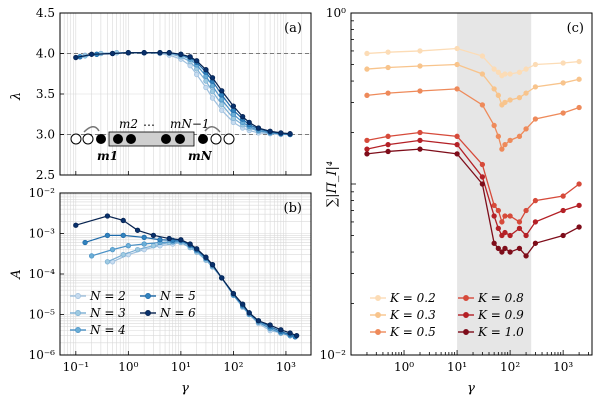 This screenshot has width=599, height=408. What do you see at coordinates (177, 296) in the screenshot?
I see `legend-label: N = 5` at bounding box center [177, 296].